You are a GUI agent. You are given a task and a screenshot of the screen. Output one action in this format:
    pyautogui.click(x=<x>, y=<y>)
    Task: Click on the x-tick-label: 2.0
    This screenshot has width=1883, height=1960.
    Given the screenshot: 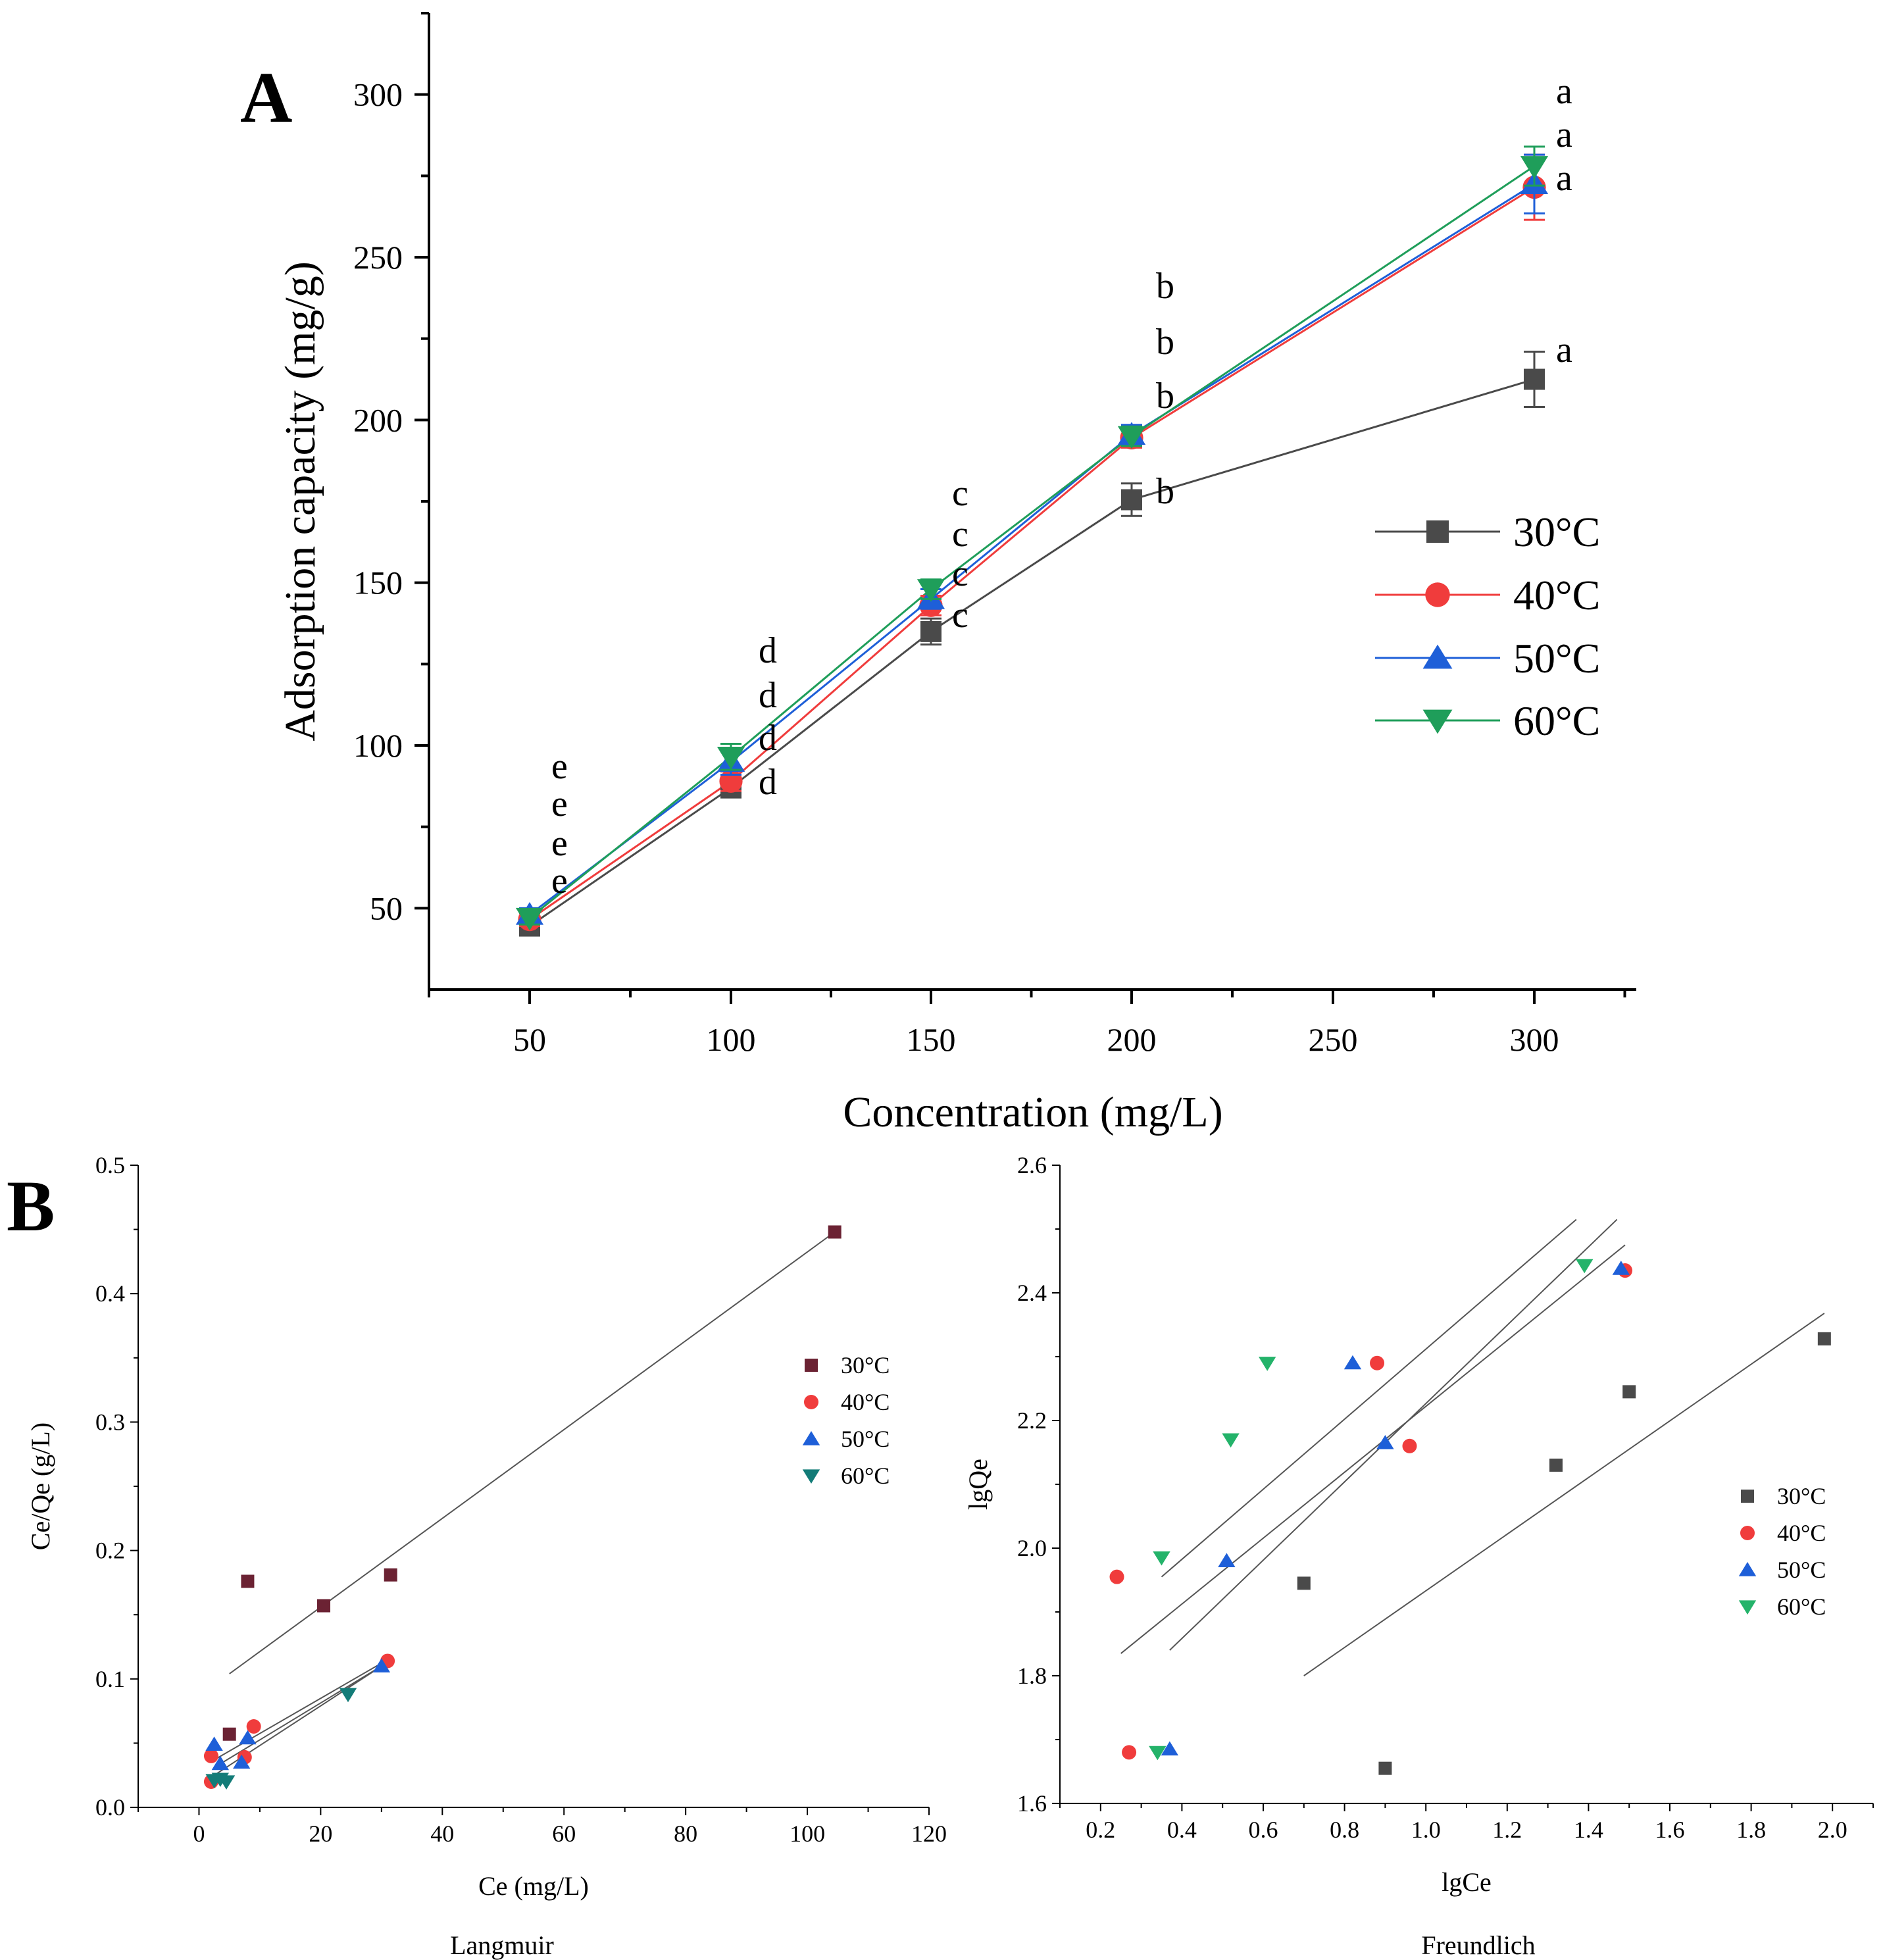 What is the action you would take?
    pyautogui.click(x=1832, y=1830)
    